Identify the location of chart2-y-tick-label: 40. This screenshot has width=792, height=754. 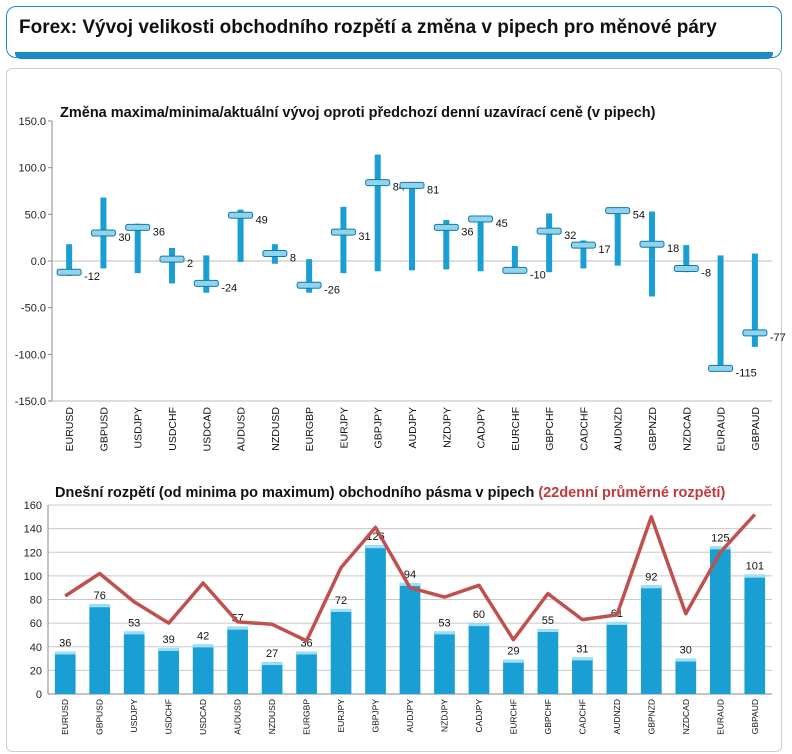
(36, 648).